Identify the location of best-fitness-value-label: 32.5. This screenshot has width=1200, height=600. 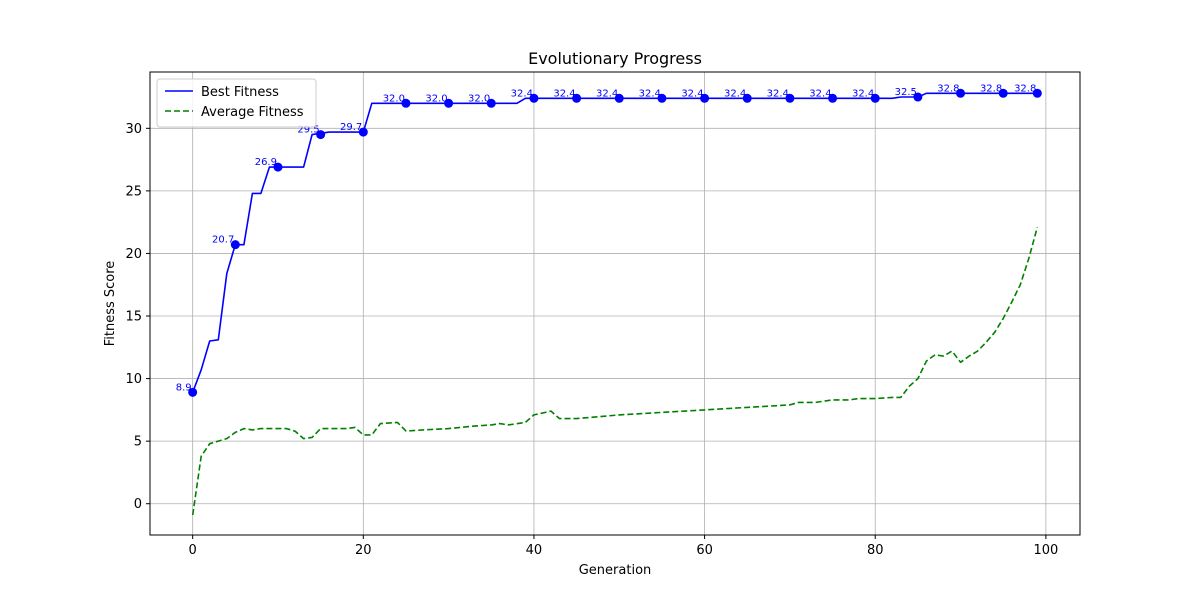
(906, 92).